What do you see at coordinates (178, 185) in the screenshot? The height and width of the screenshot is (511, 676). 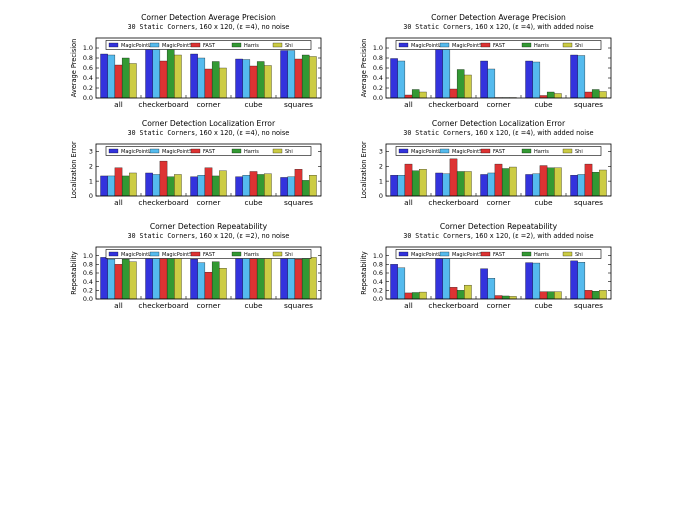 I see `bar-shi-checkerboard` at bounding box center [178, 185].